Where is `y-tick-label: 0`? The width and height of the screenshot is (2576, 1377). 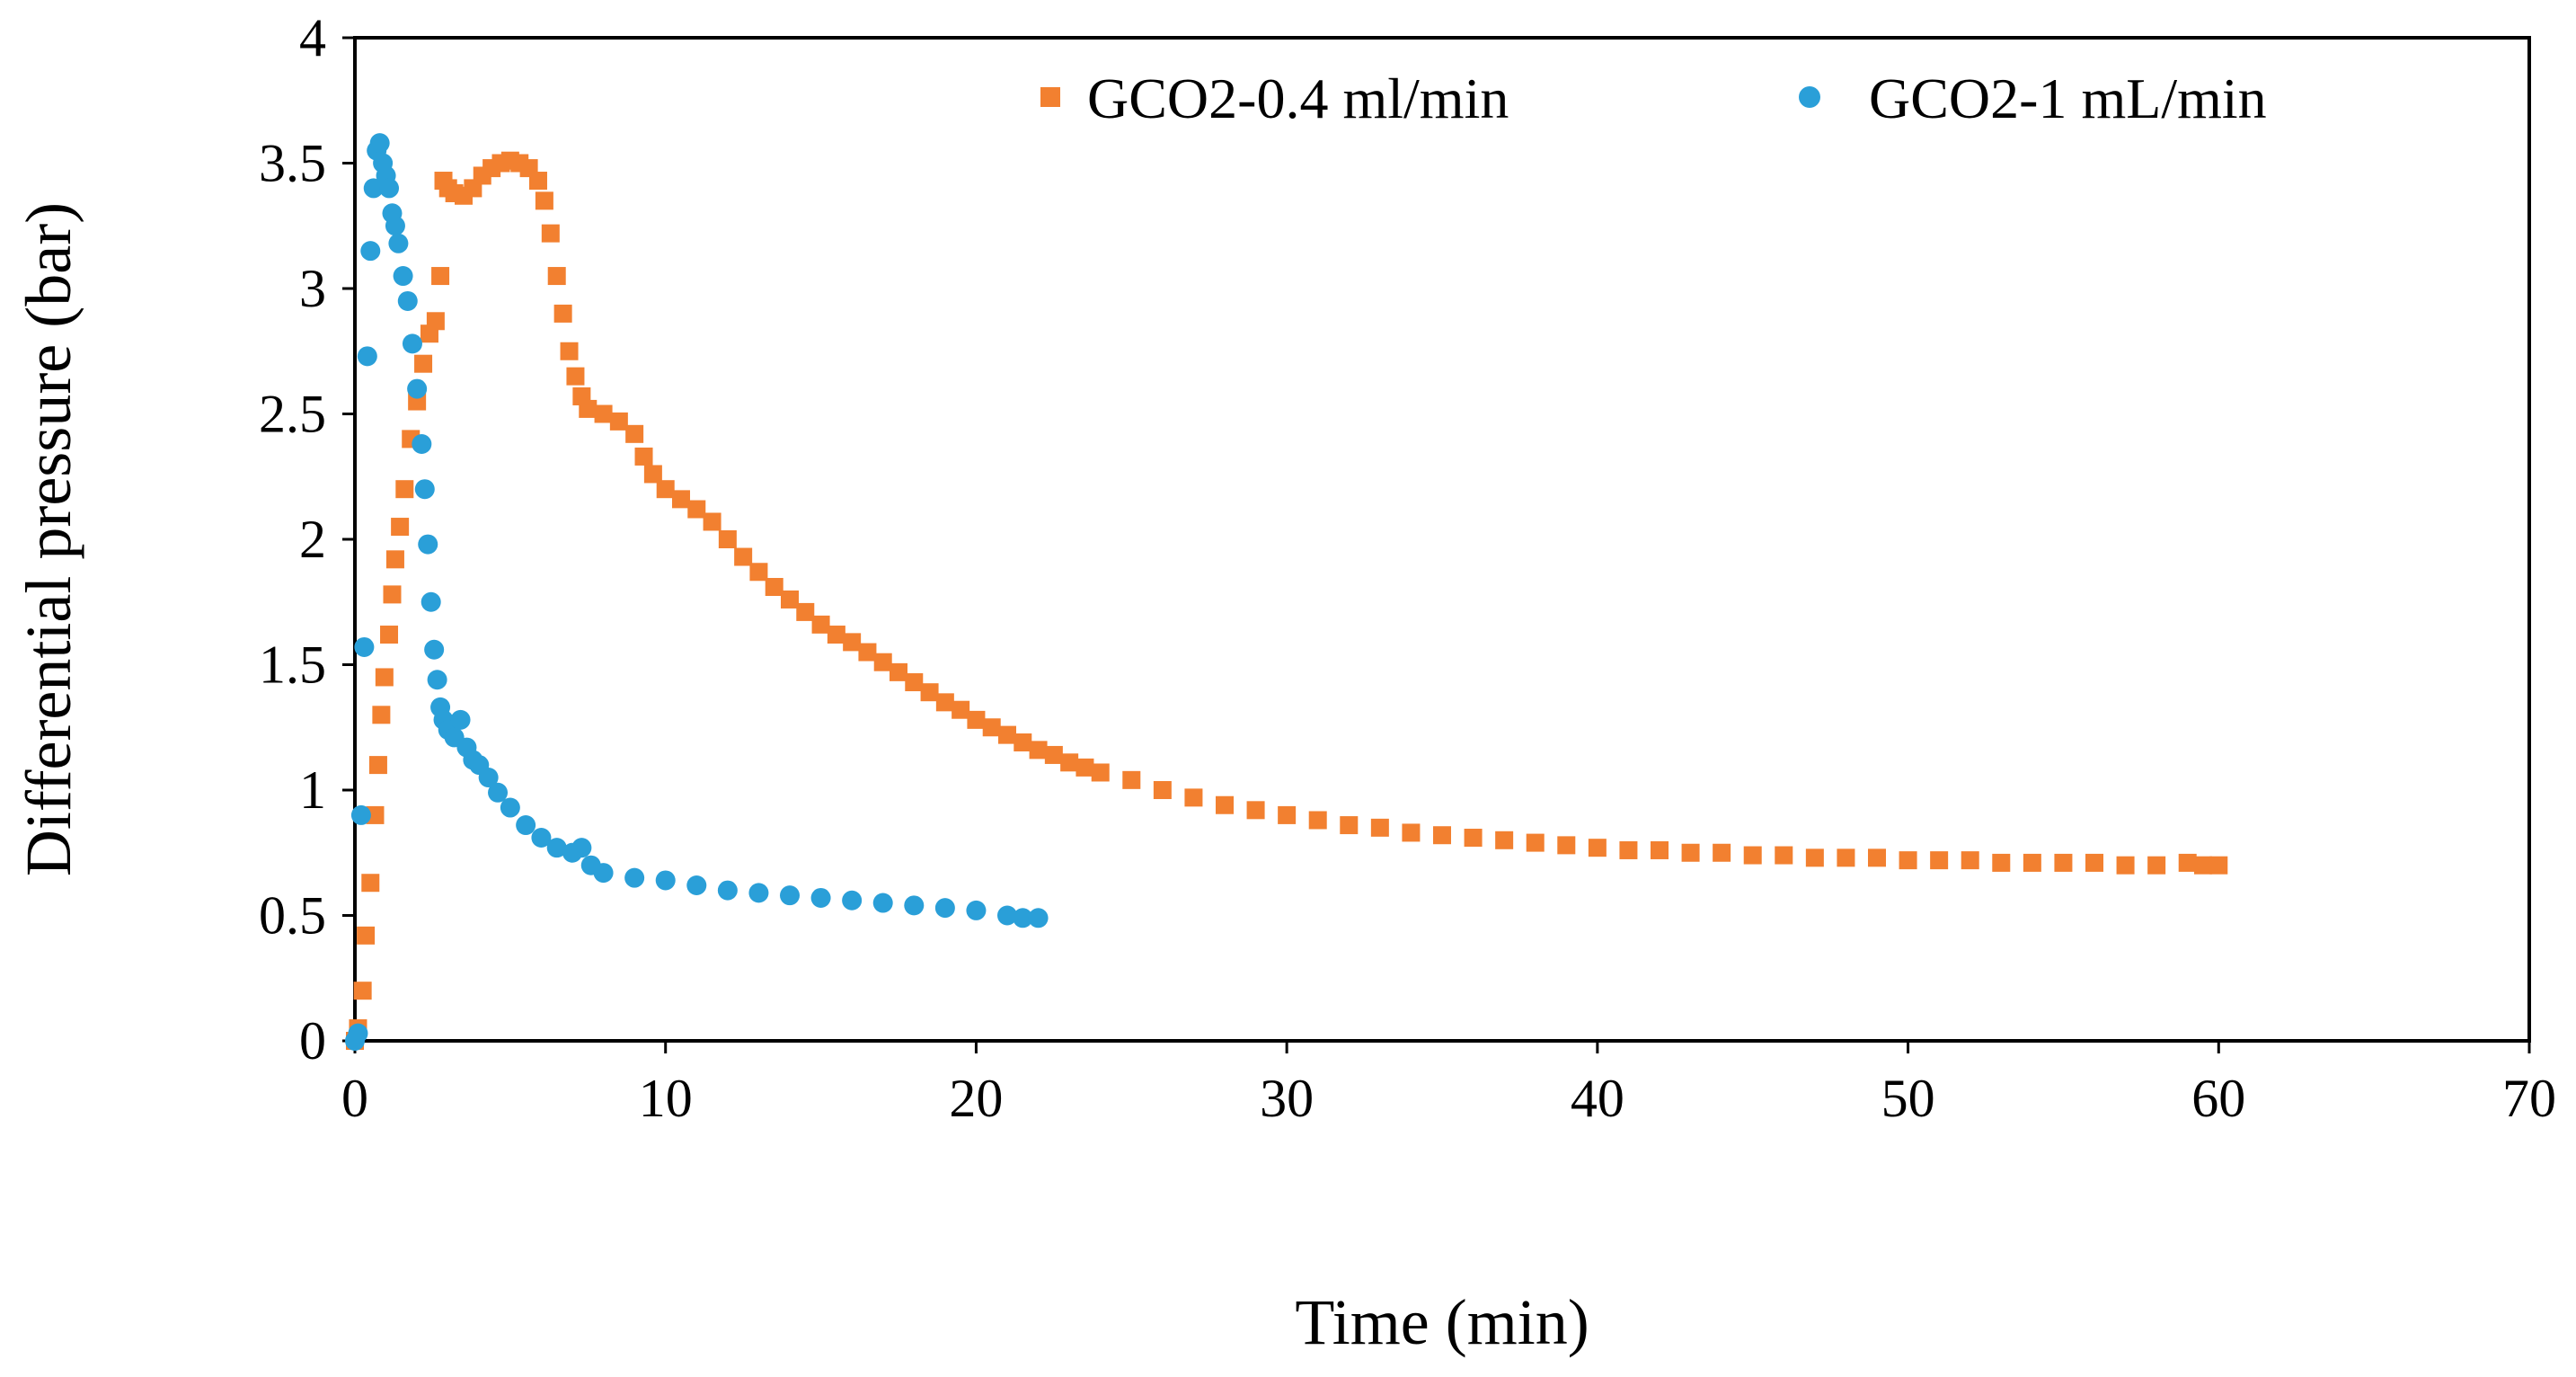 y-tick-label: 0 is located at coordinates (313, 1041).